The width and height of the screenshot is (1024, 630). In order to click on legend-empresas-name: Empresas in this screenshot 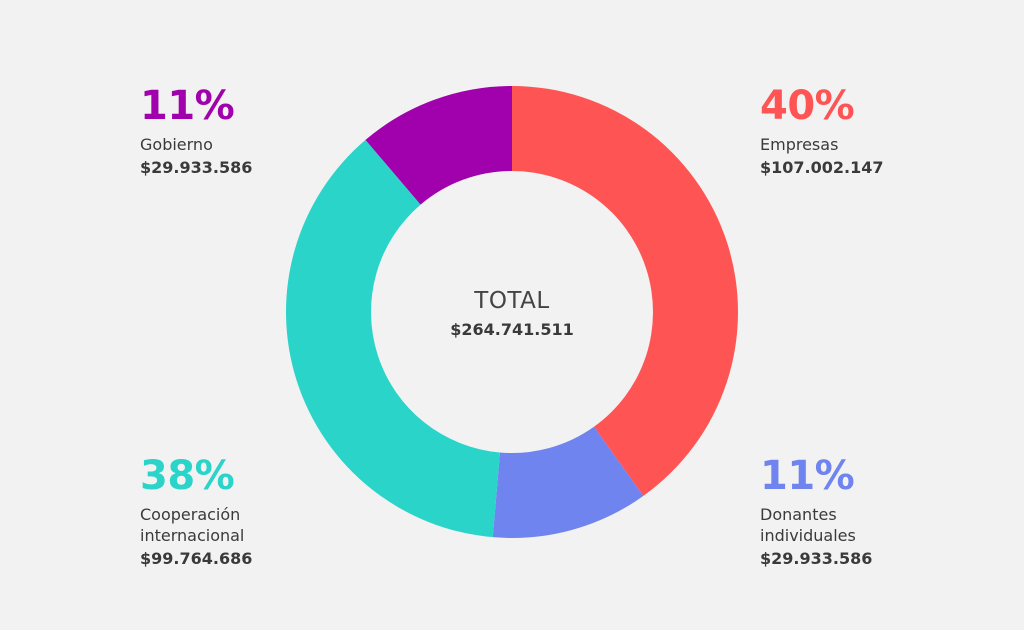, I will do `click(799, 144)`.